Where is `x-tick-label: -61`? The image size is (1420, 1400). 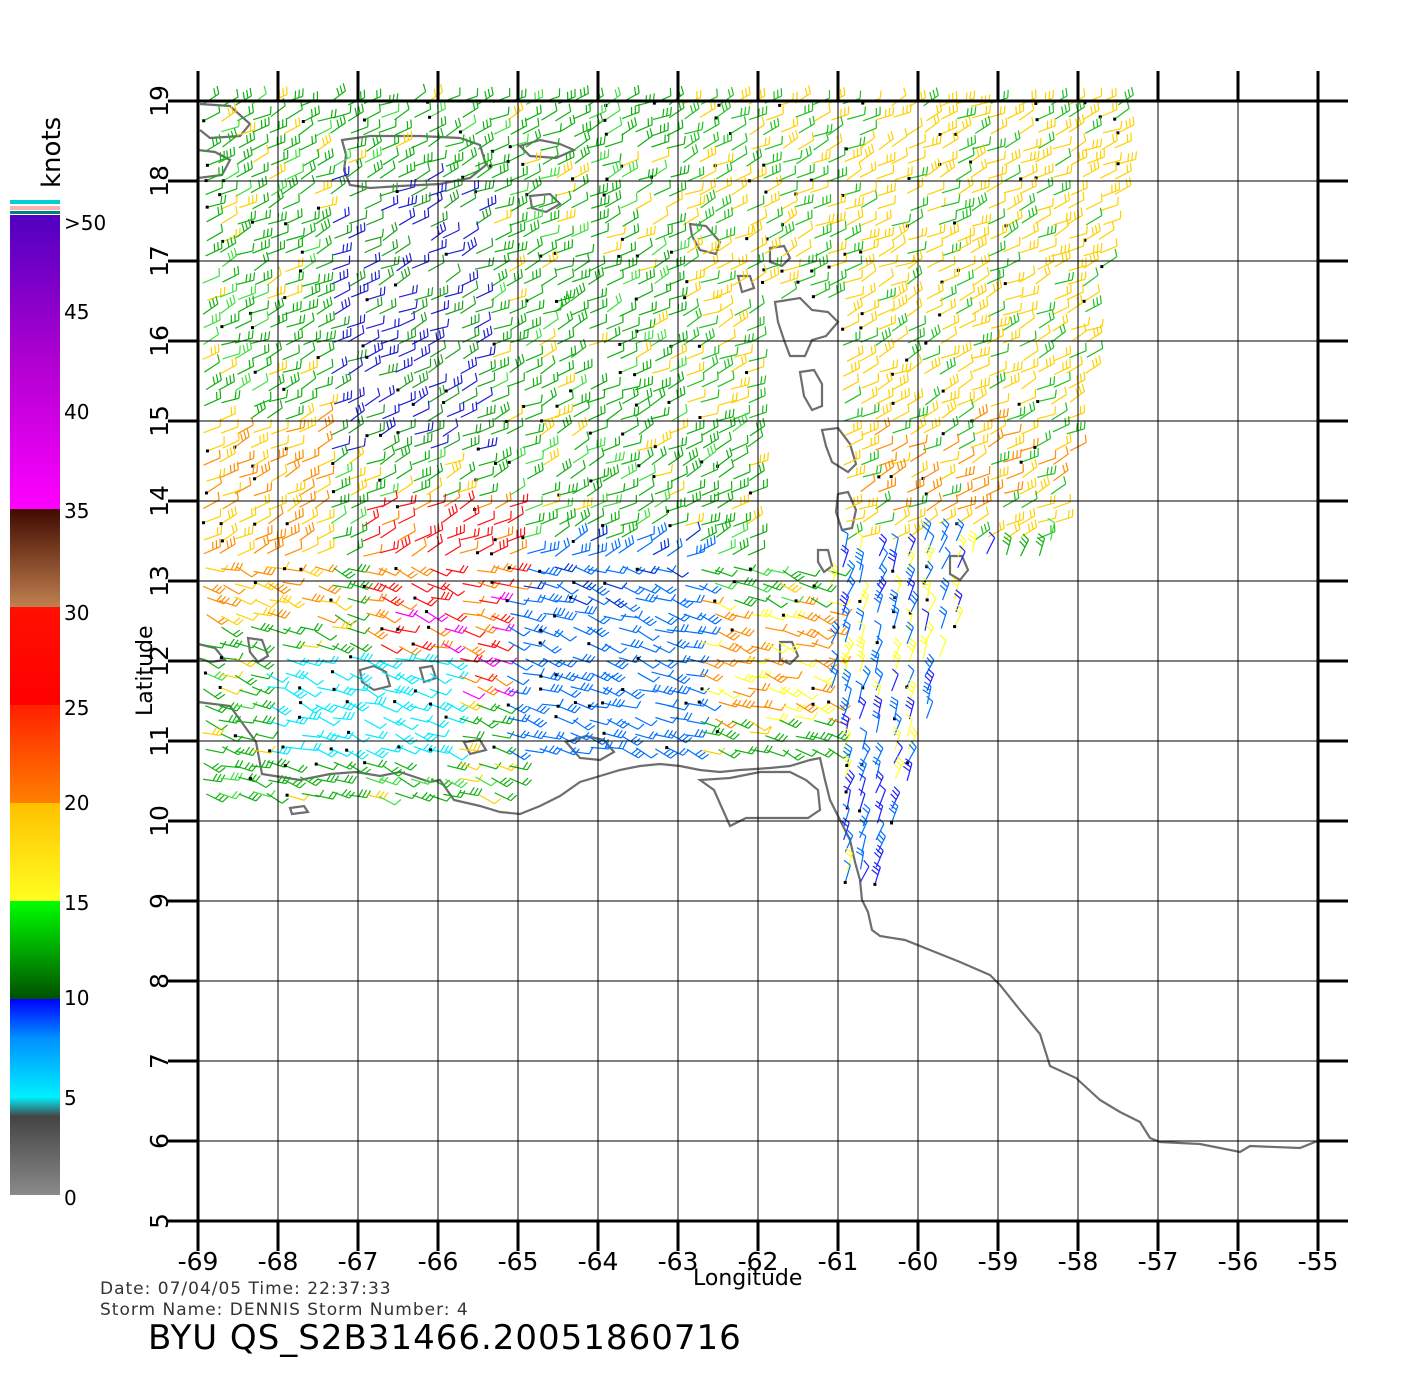
x-tick-label: -61 is located at coordinates (838, 1261).